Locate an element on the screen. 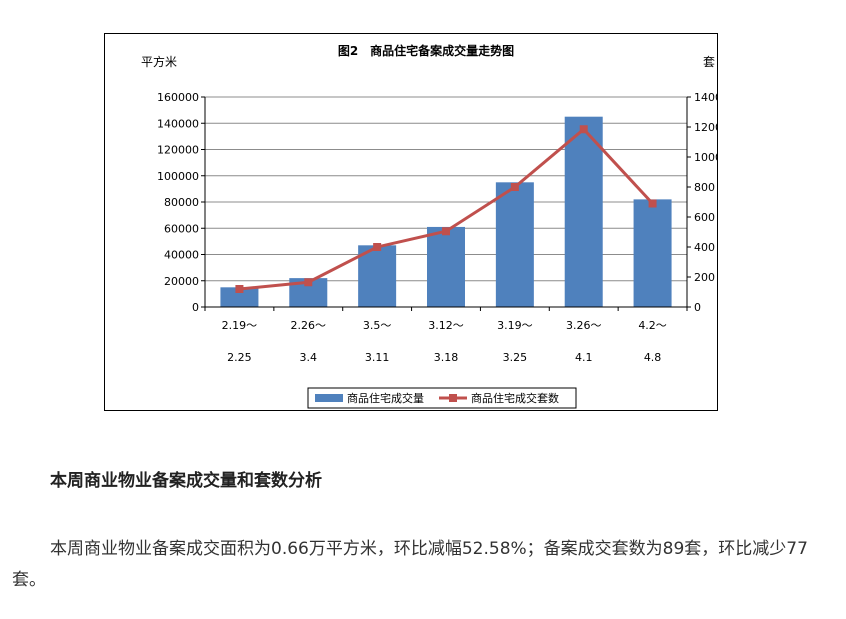 The height and width of the screenshot is (619, 846). left-tick-label: 160000 is located at coordinates (178, 97).